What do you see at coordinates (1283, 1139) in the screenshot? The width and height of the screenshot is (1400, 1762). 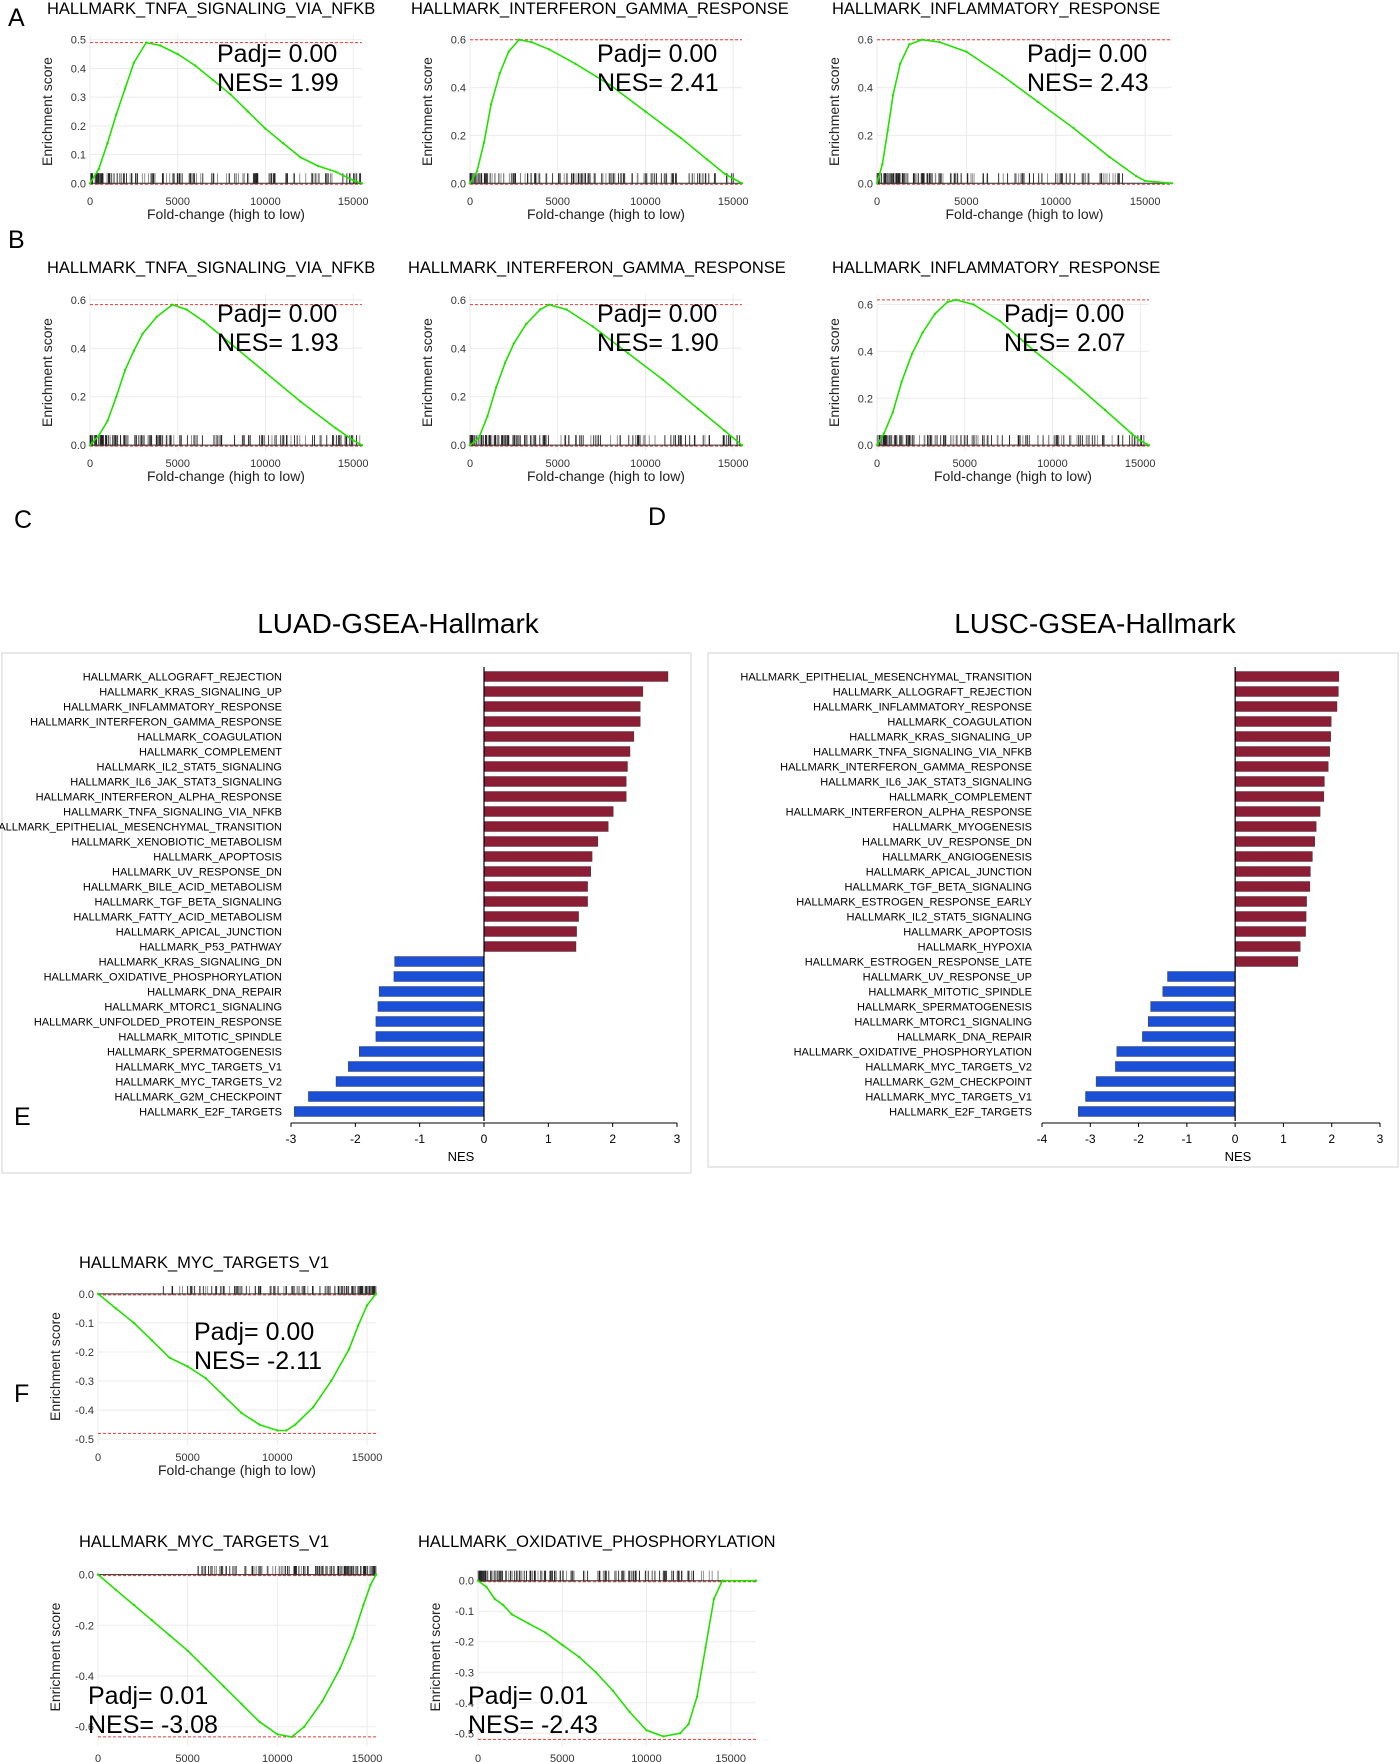 I see `x-tick-label: 1` at bounding box center [1283, 1139].